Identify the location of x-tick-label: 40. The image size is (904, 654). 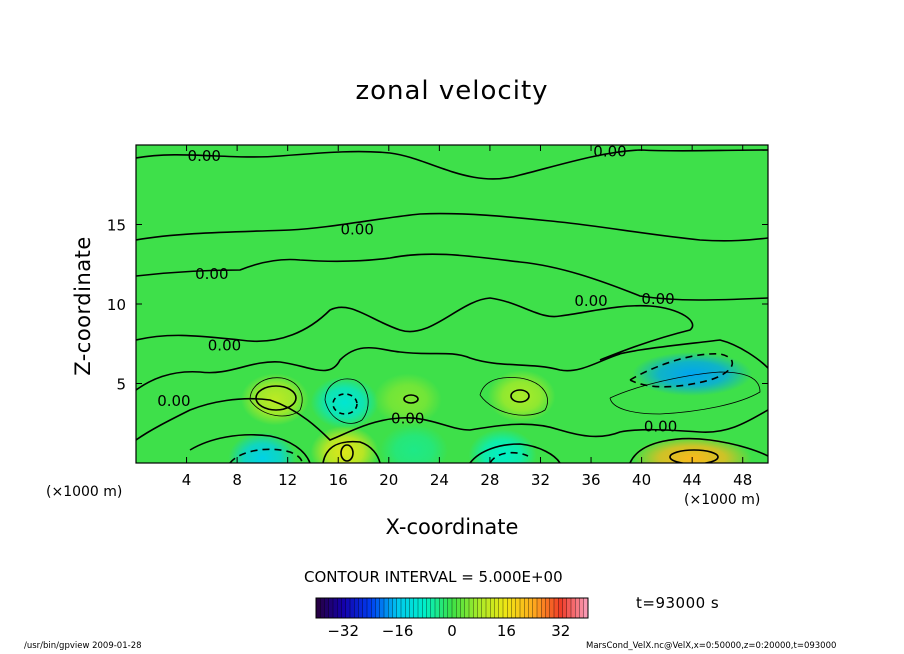
(641, 480).